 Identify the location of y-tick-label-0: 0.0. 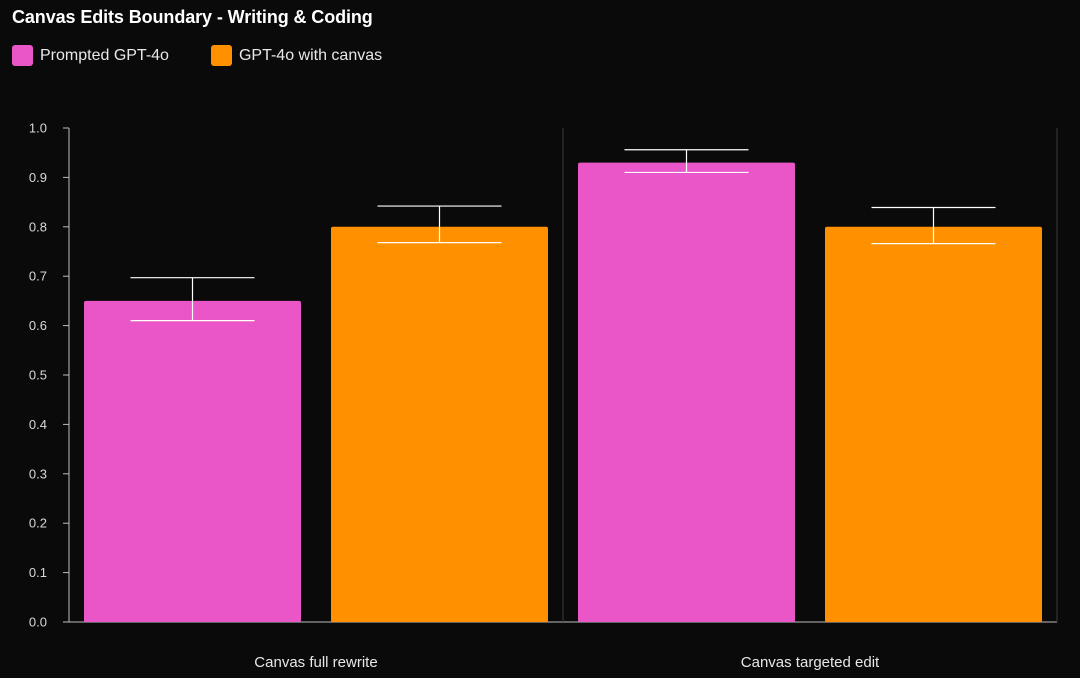
(38, 622).